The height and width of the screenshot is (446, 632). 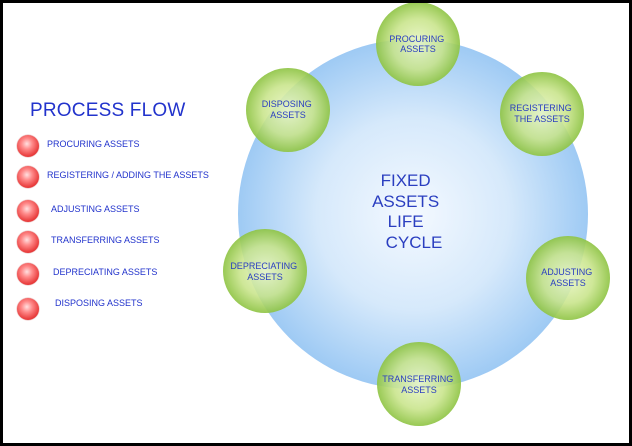 I want to click on node-transferring-line-1: TRANSFERRING, so click(x=417, y=379).